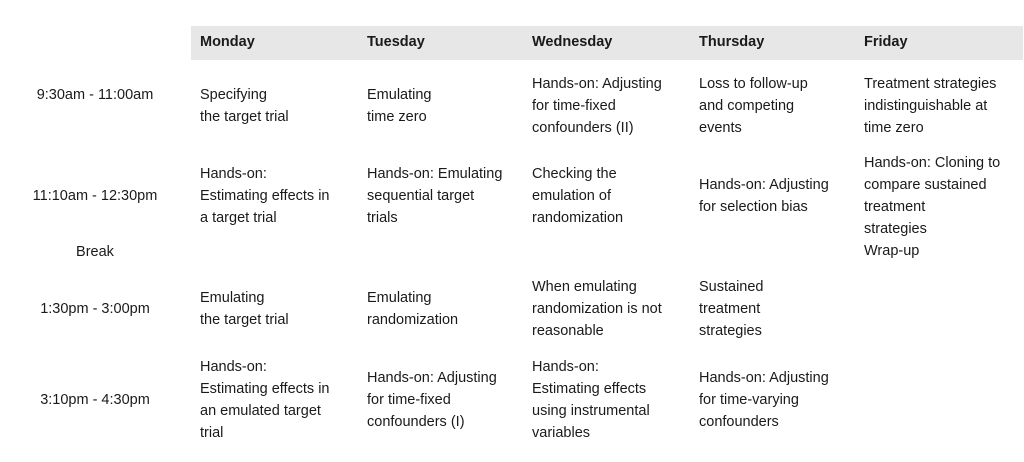 The width and height of the screenshot is (1024, 462). I want to click on session-cell: Specifying the target trial, so click(244, 106).